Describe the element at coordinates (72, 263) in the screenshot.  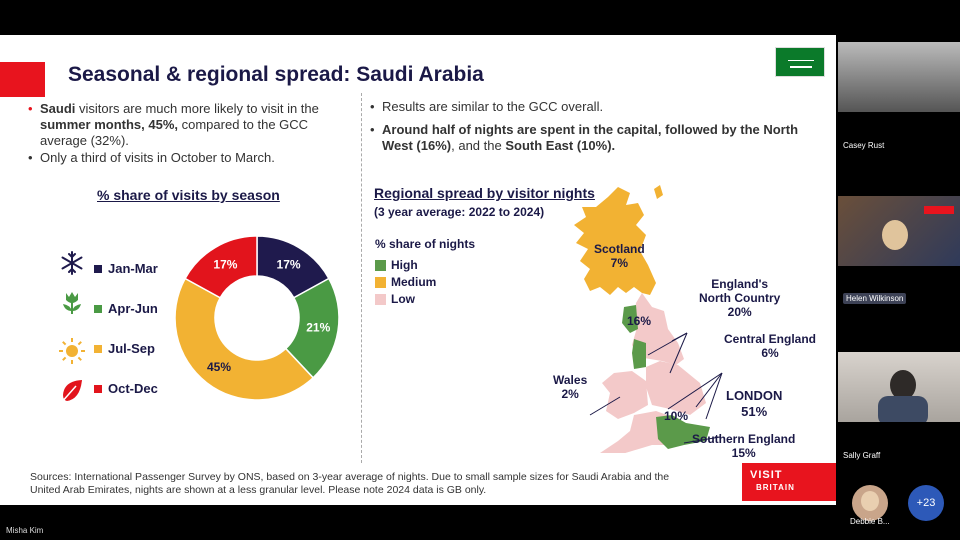
I see `snowflake-icon` at that location.